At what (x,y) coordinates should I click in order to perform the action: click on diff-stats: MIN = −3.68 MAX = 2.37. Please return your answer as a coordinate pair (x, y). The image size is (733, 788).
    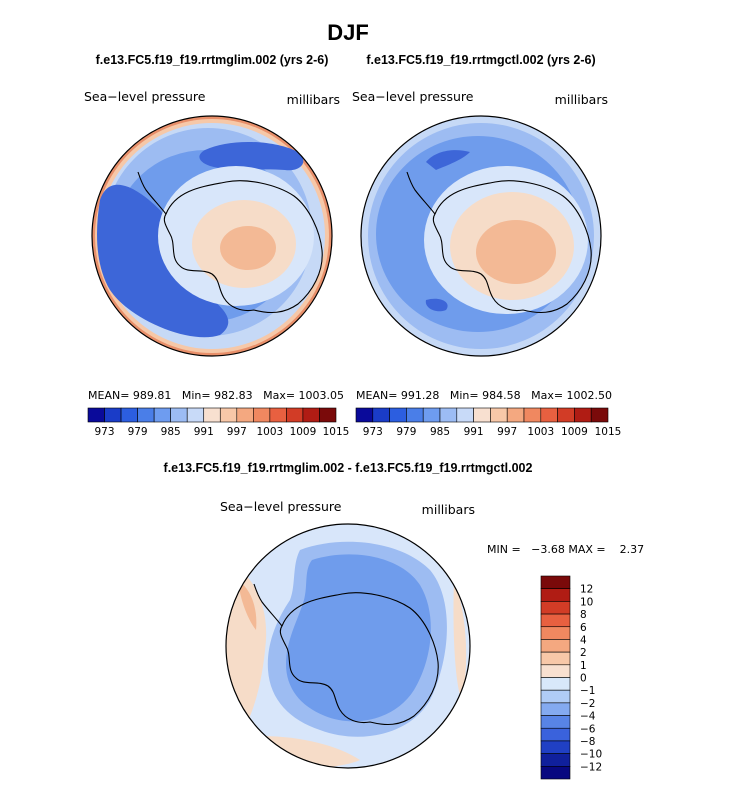
    Looking at the image, I should click on (565, 549).